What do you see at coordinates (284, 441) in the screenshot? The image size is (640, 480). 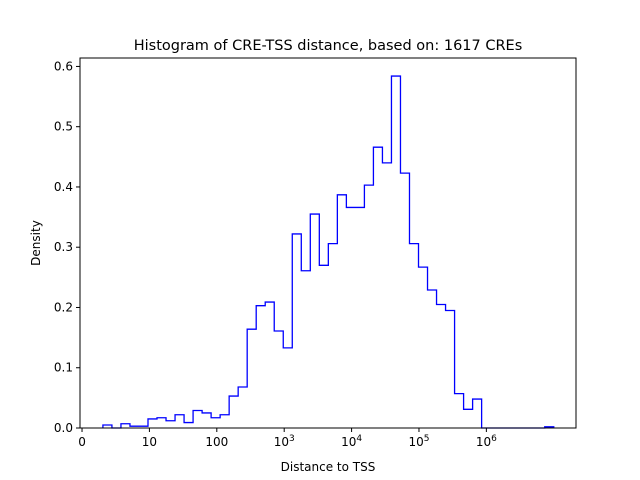 I see `x-tick-label: 10³` at bounding box center [284, 441].